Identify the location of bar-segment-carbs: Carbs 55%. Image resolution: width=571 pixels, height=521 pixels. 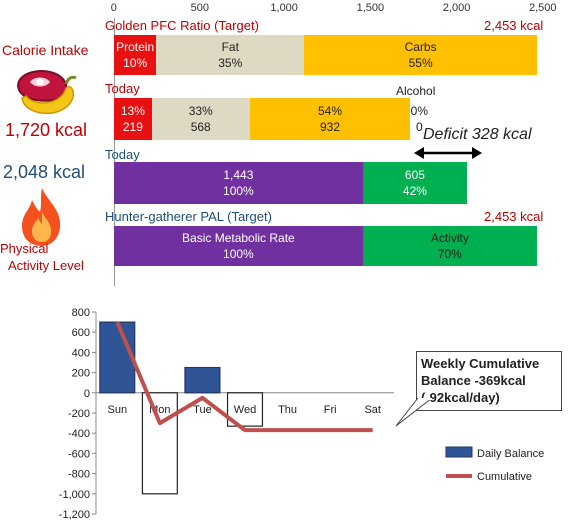
(420, 55).